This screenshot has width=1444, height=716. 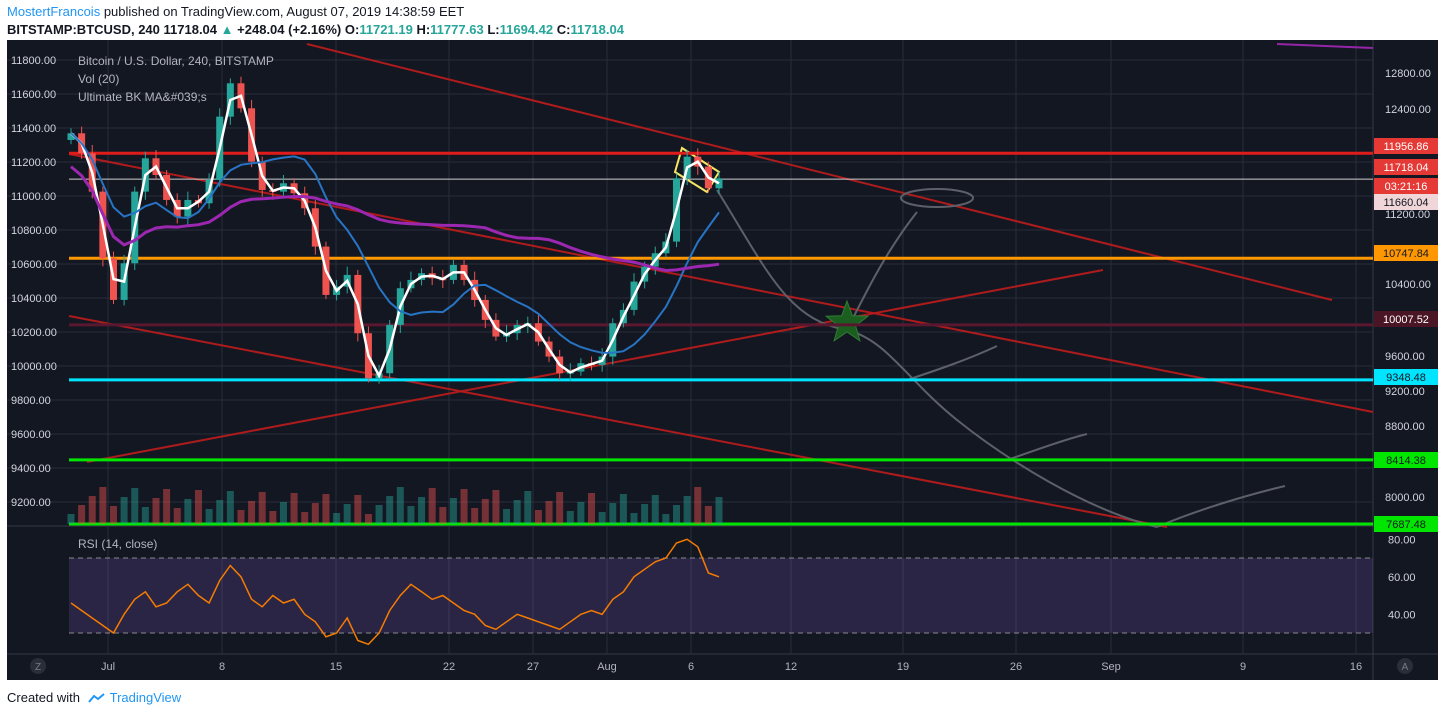 I want to click on price-tag-label: 8414.38, so click(x=1406, y=461).